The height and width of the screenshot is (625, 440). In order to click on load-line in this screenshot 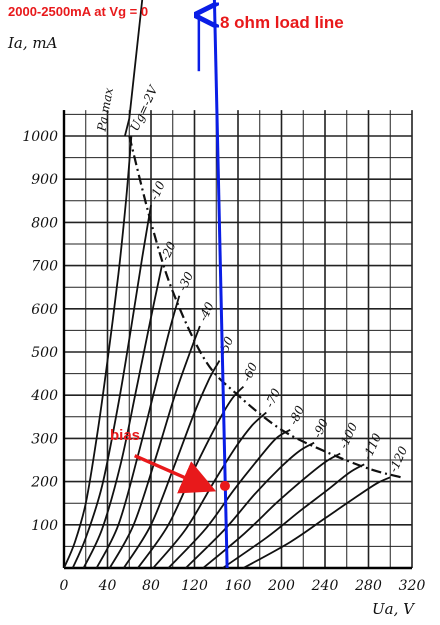, I will do `click(220, 284)`.